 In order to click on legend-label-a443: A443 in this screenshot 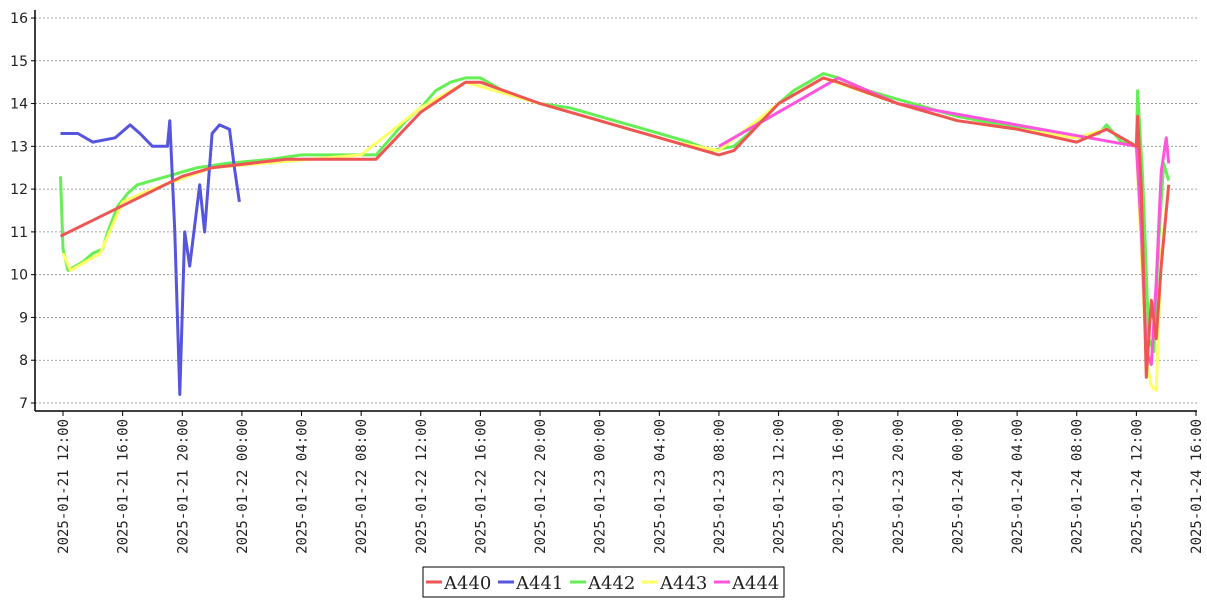, I will do `click(683, 583)`.